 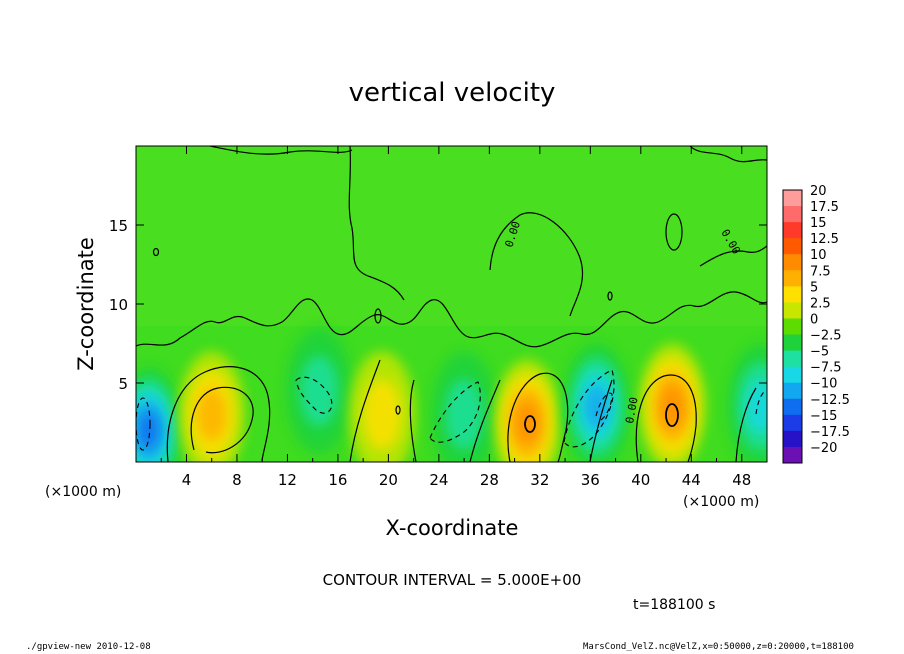 I want to click on colorbar-label: 12.5, so click(x=824, y=239).